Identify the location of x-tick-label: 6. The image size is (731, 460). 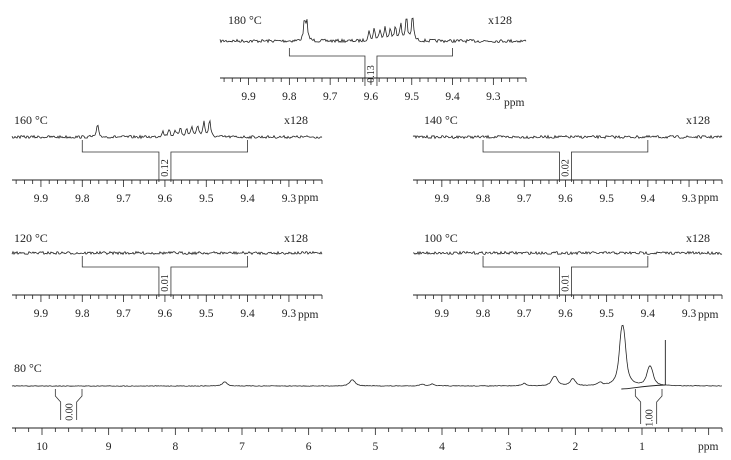
(309, 447).